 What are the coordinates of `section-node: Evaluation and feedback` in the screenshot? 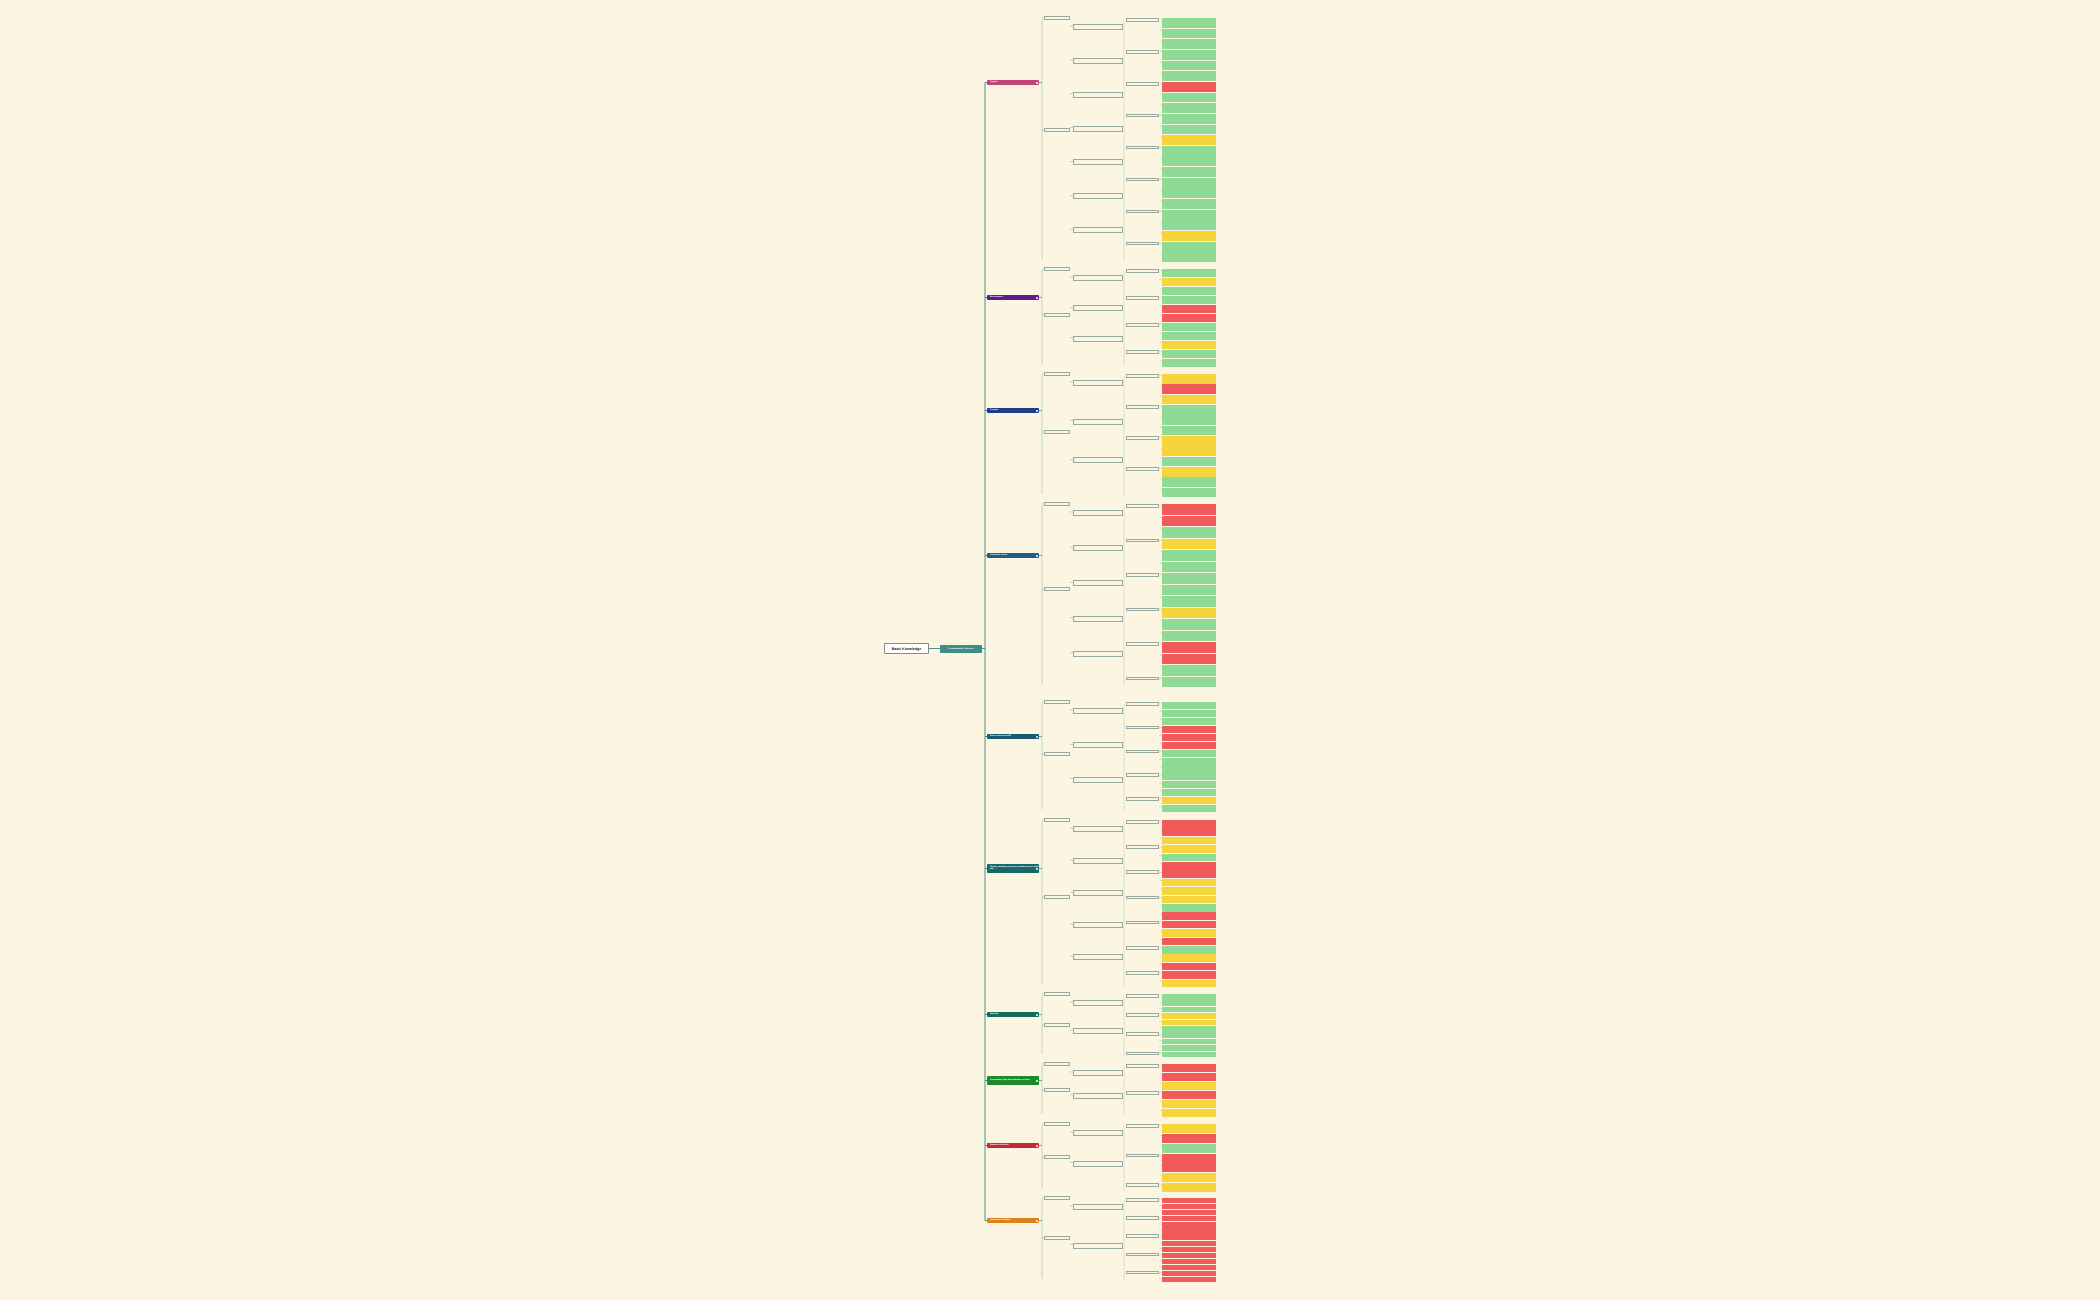 It's located at (1013, 1145).